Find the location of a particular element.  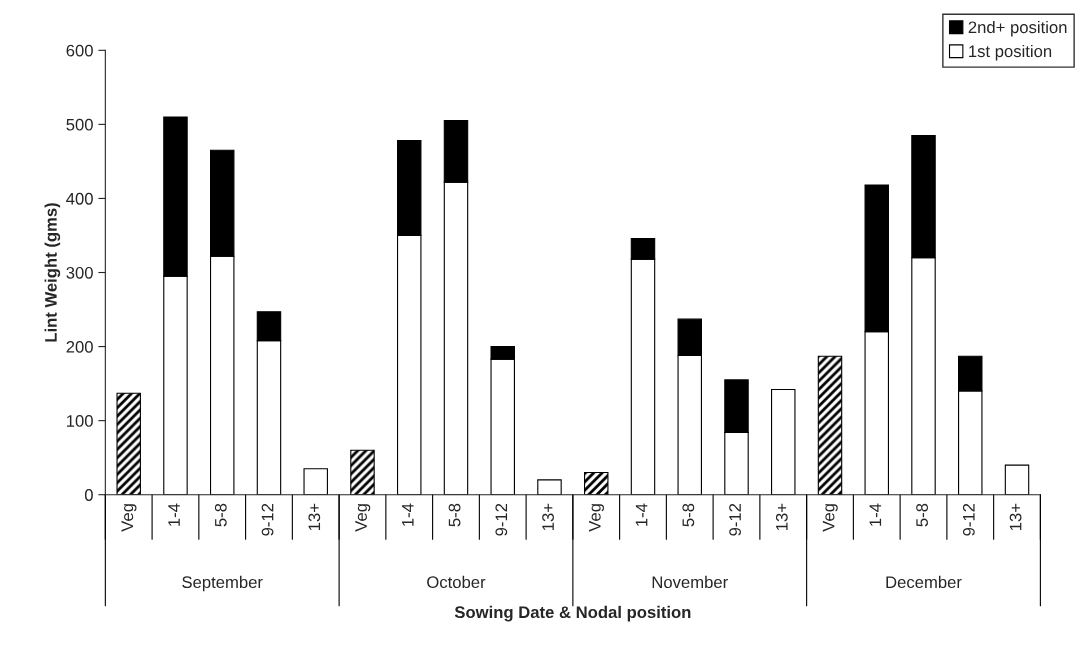

y-tick-label: 100 is located at coordinates (80, 421).